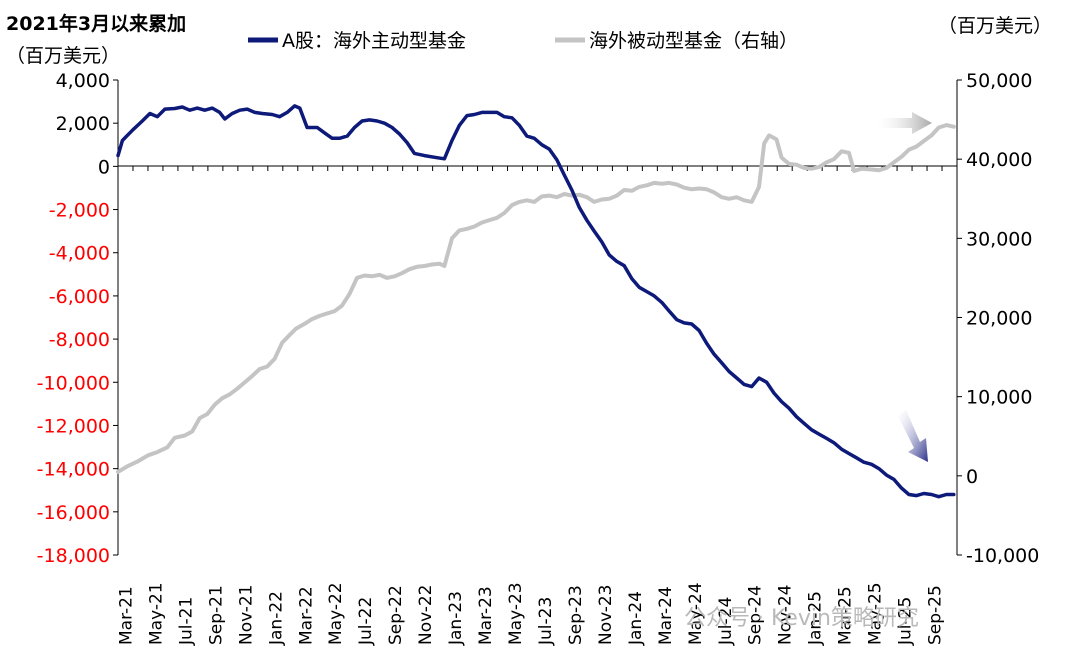  I want to click on right-tick-label: 50,000, so click(999, 81).